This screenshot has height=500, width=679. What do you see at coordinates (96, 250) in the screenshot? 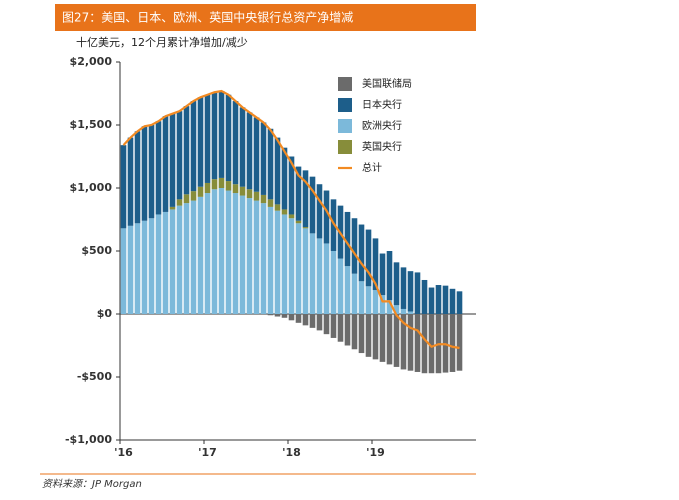
I see `y-tick-label: $500` at bounding box center [96, 250].